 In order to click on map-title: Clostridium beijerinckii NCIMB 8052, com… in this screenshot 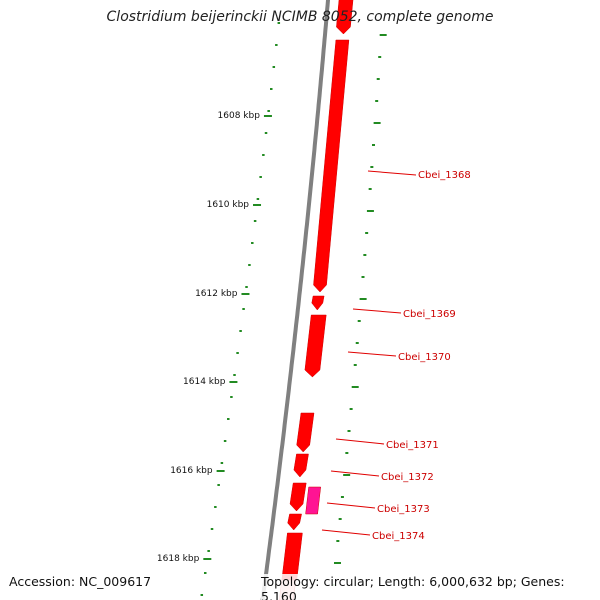, I will do `click(300, 17)`.